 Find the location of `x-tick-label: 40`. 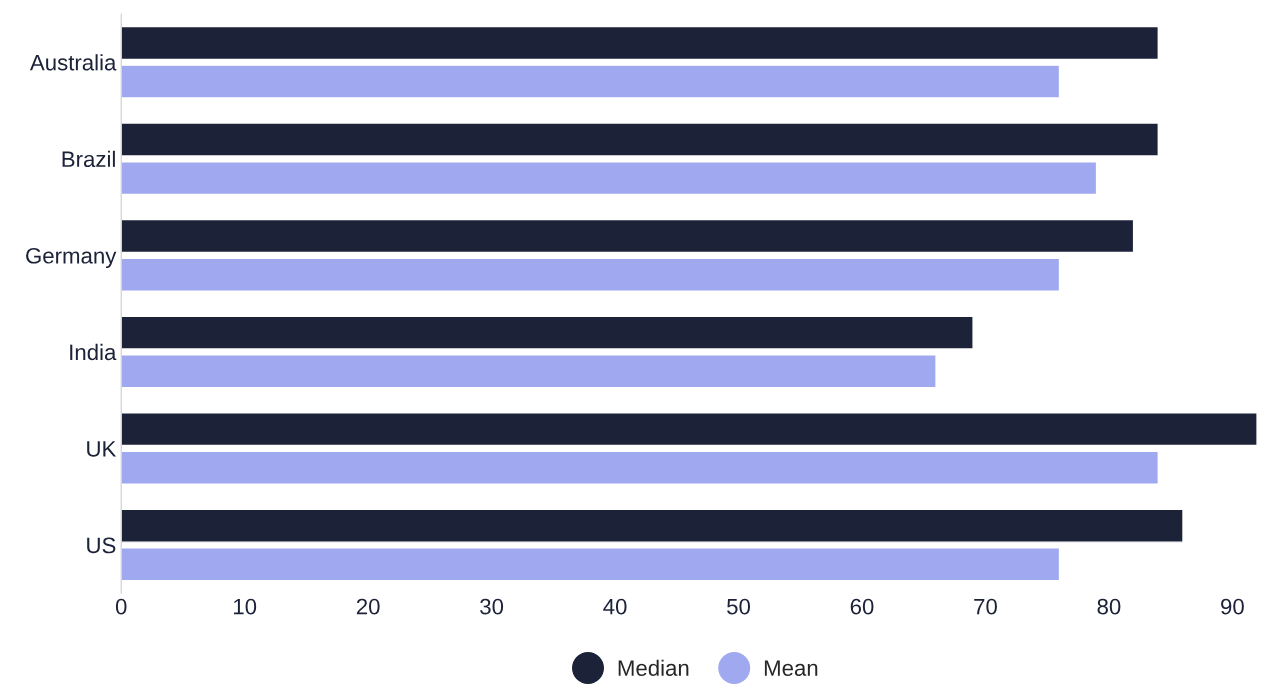

x-tick-label: 40 is located at coordinates (615, 606).